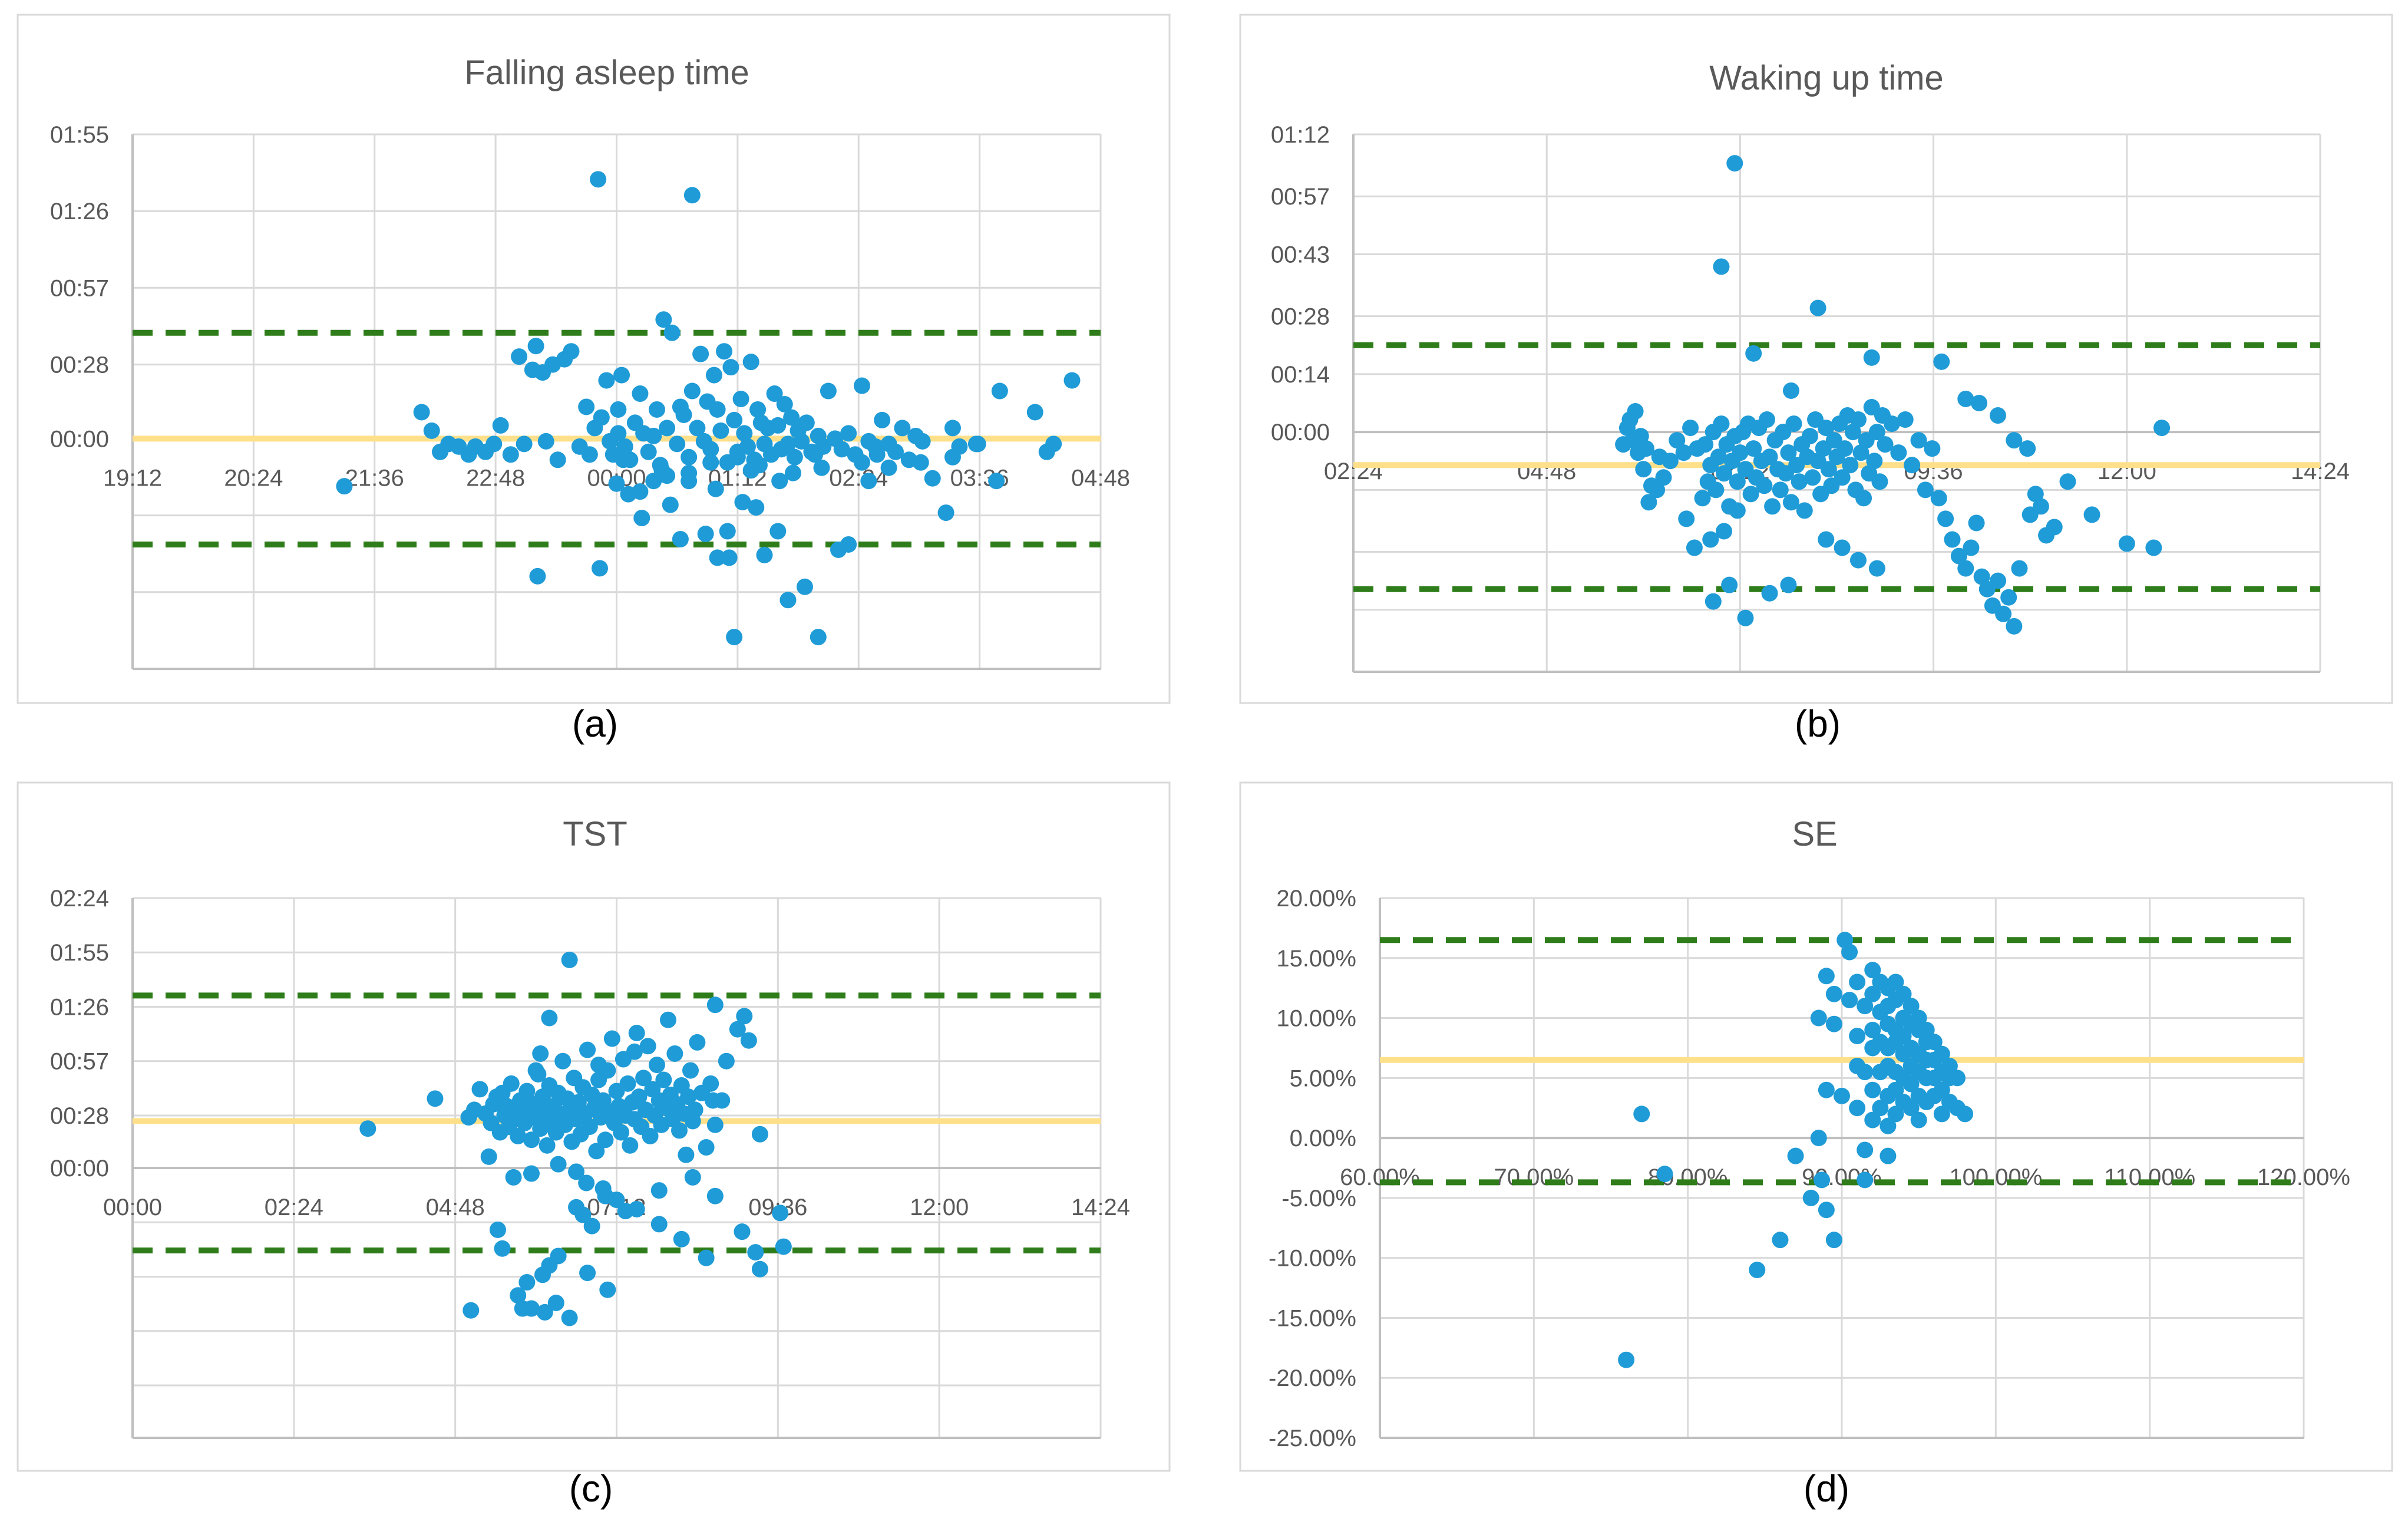  I want to click on y-tick-label: 01:55, so click(79, 953).